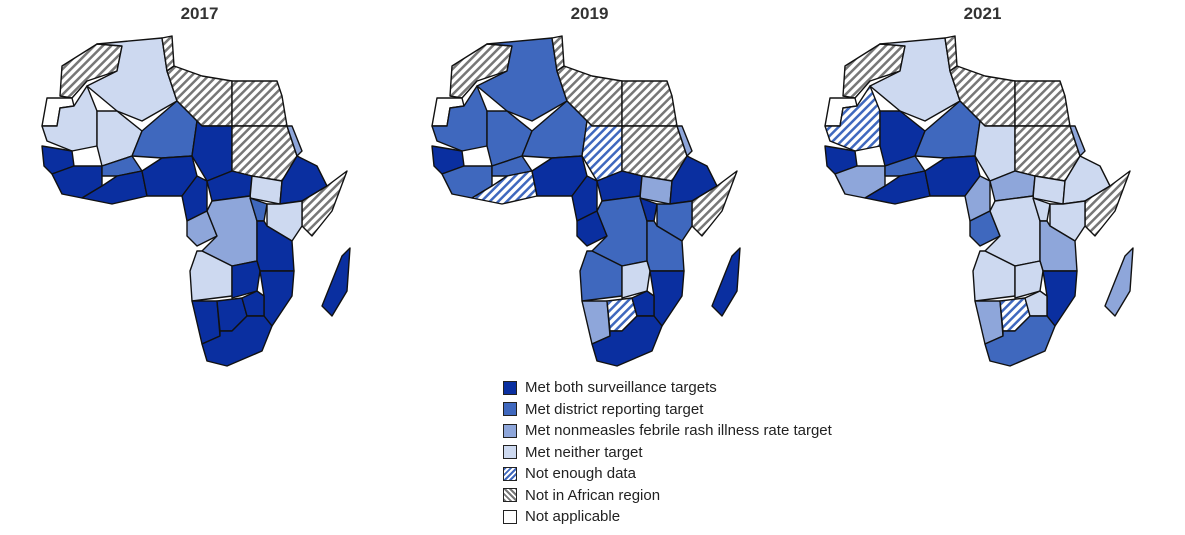  I want to click on legend-item-not-applicable: Not applicable, so click(667, 517).